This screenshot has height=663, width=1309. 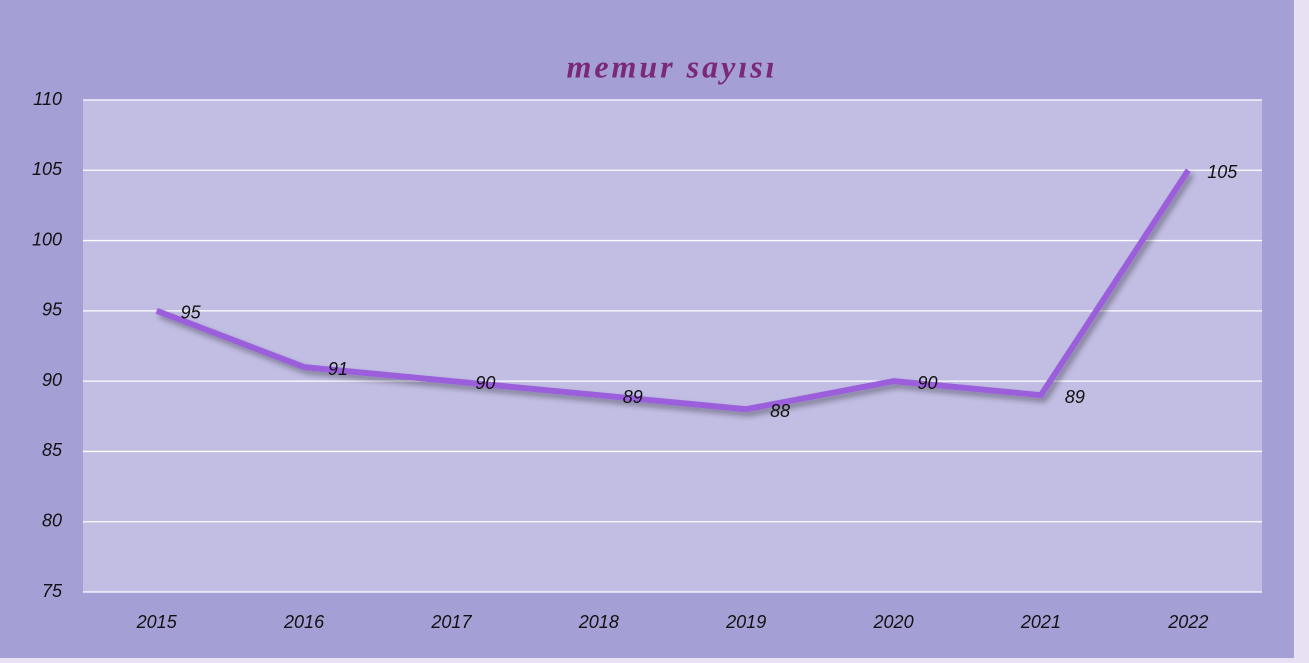 What do you see at coordinates (893, 622) in the screenshot?
I see `x-tick-label: 2020` at bounding box center [893, 622].